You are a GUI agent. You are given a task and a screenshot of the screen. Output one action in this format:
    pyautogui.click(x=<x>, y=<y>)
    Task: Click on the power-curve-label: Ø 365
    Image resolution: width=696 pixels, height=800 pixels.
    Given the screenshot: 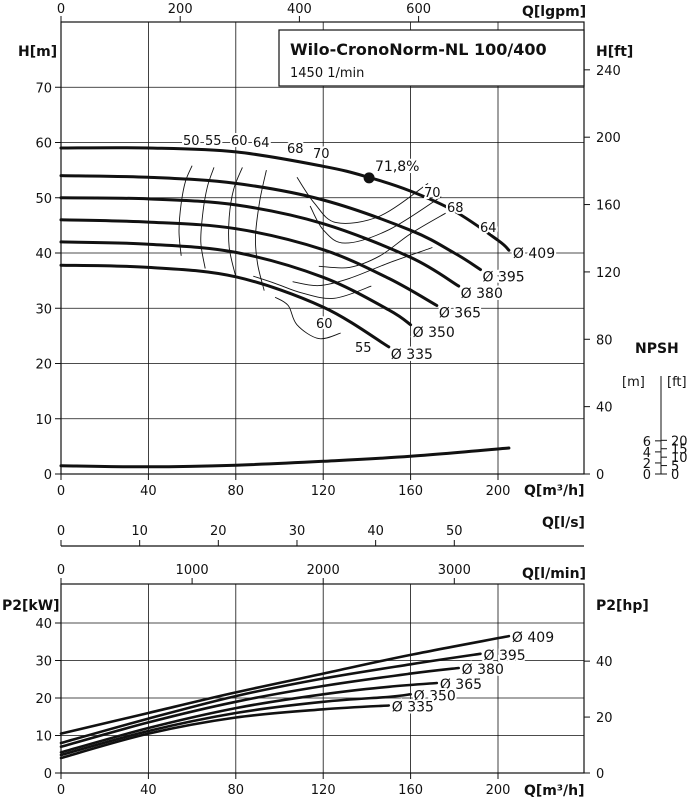 What is the action you would take?
    pyautogui.click(x=461, y=685)
    